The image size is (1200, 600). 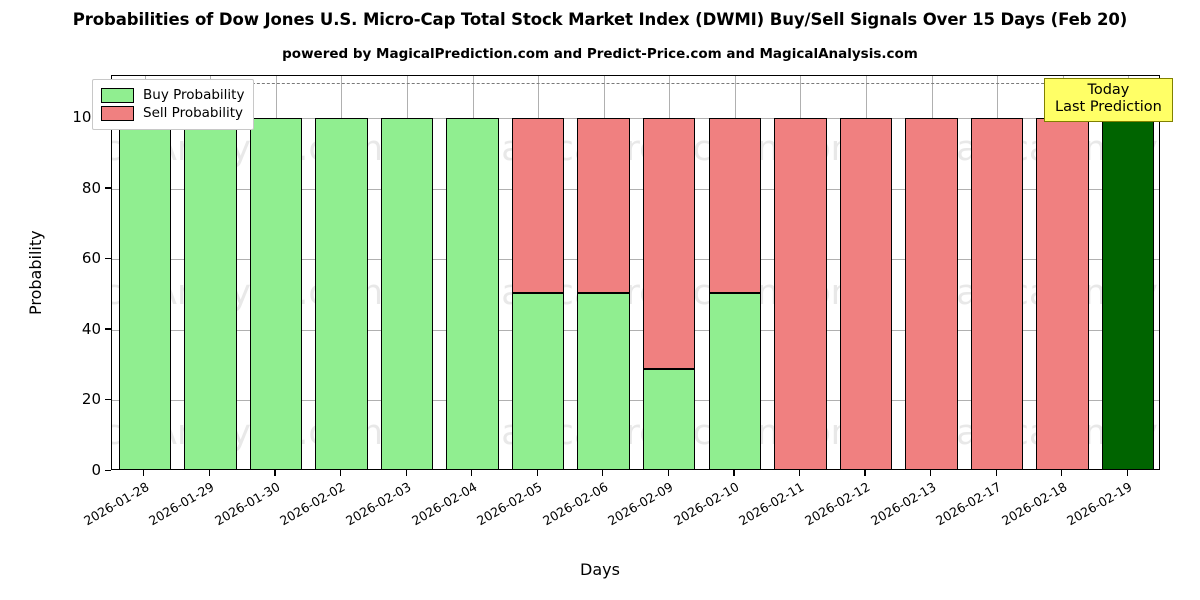 I want to click on legend-label-buy: Buy Probability, so click(x=194, y=95).